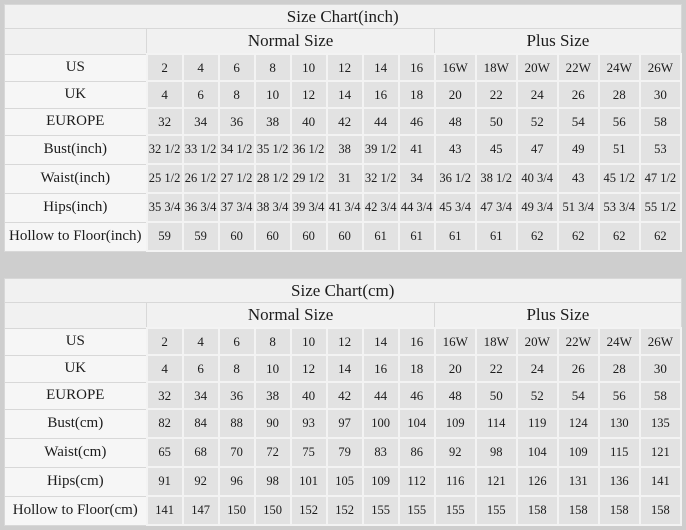  I want to click on size-cell: 46, so click(416, 395).